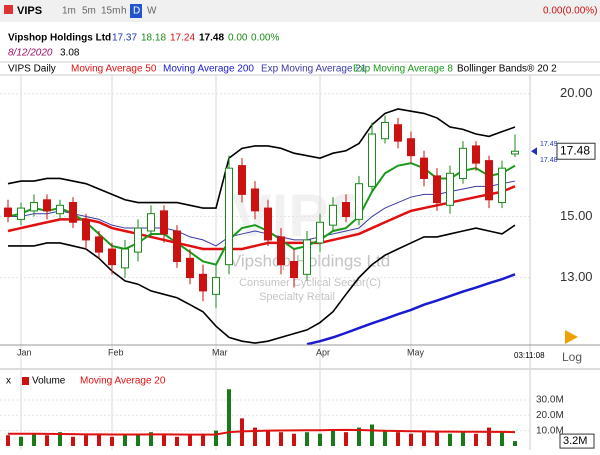  I want to click on legend-item: Moving Average 200, so click(208, 69).